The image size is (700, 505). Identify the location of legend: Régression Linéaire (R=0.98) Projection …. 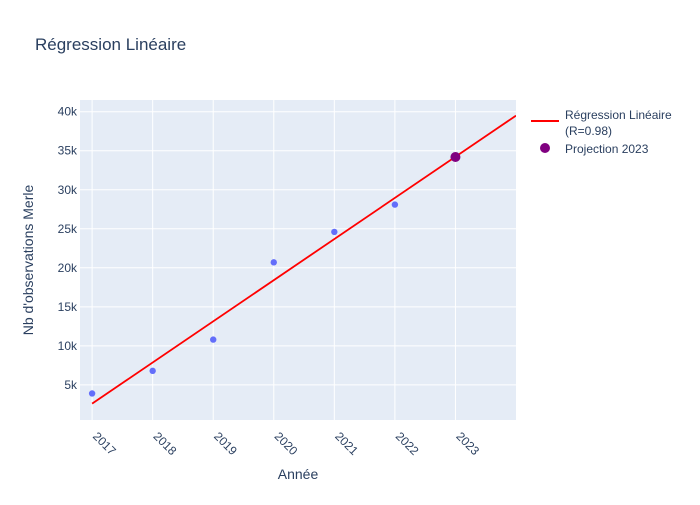
(601, 132).